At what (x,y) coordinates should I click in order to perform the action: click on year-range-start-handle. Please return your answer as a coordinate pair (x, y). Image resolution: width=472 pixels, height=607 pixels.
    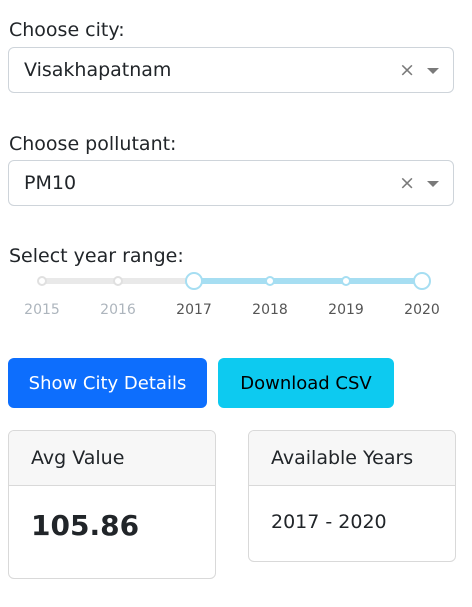
    Looking at the image, I should click on (194, 281).